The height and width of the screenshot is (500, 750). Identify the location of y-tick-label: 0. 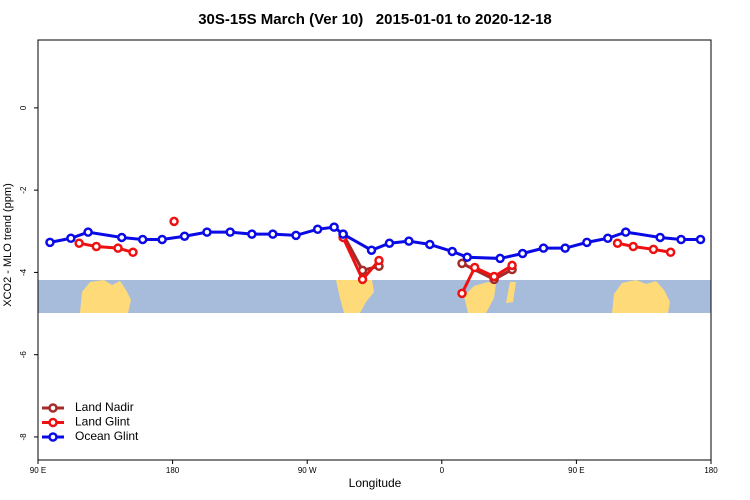
(23, 107).